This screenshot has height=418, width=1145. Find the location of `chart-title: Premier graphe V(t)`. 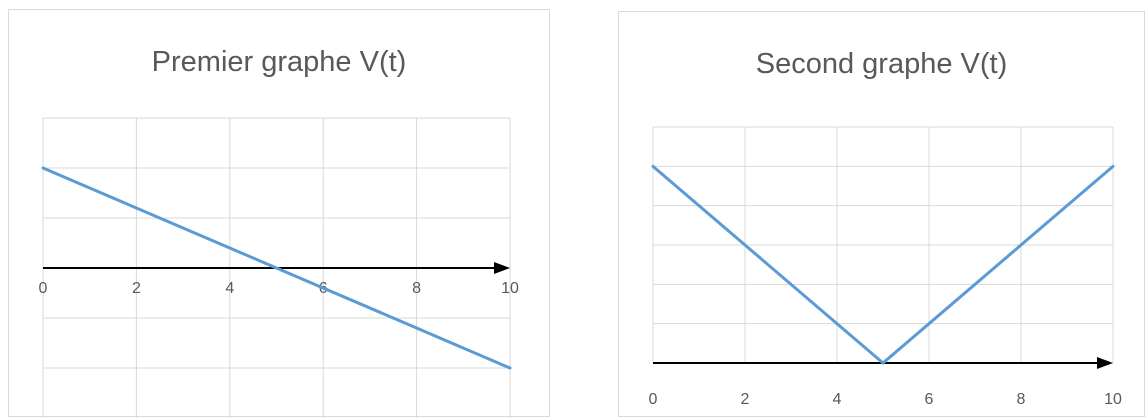

chart-title: Premier graphe V(t) is located at coordinates (279, 62).